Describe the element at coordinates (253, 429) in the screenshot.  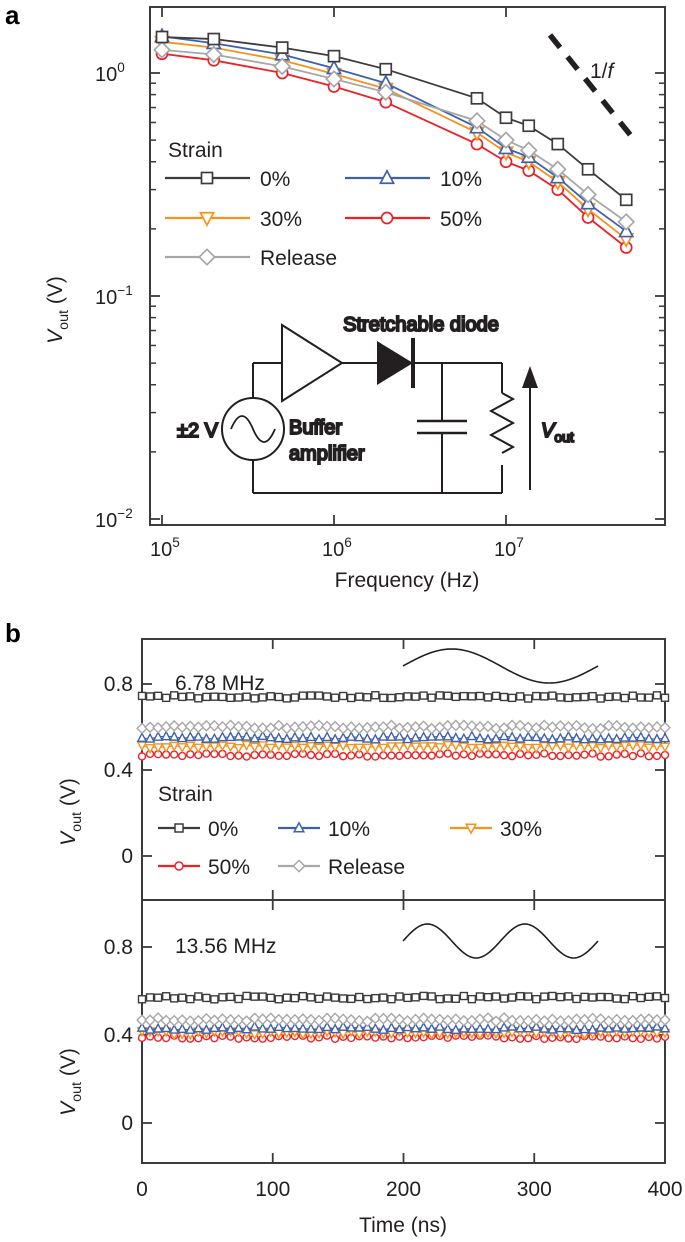
I see `sine-glyph` at that location.